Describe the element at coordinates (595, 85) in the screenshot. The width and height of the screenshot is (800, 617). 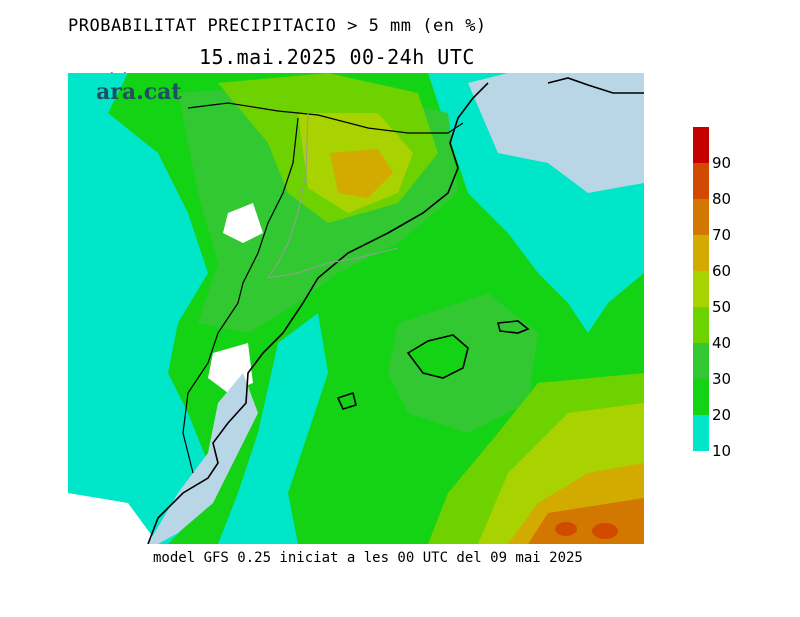
I see `coastline-france` at that location.